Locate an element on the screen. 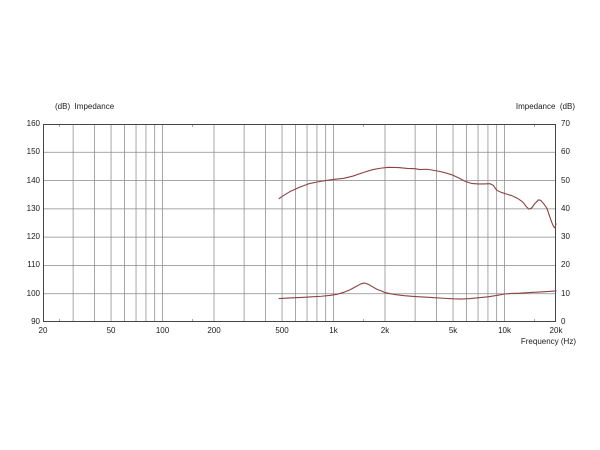 Image resolution: width=600 pixels, height=450 pixels. right-axis-tick-label: 10 is located at coordinates (565, 293).